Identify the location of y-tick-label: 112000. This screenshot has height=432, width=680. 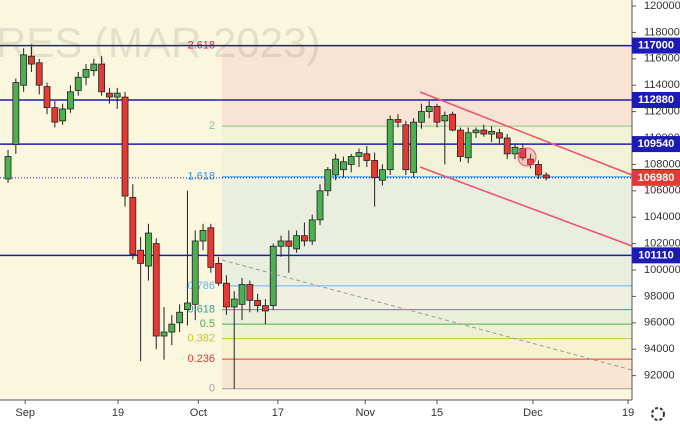
(662, 112).